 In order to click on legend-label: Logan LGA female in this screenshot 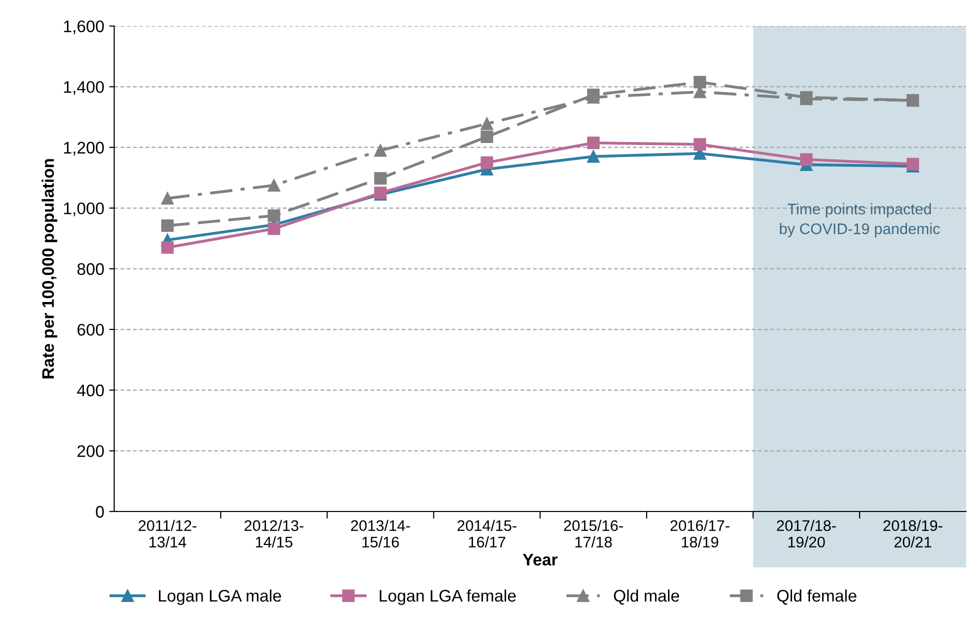, I will do `click(448, 597)`.